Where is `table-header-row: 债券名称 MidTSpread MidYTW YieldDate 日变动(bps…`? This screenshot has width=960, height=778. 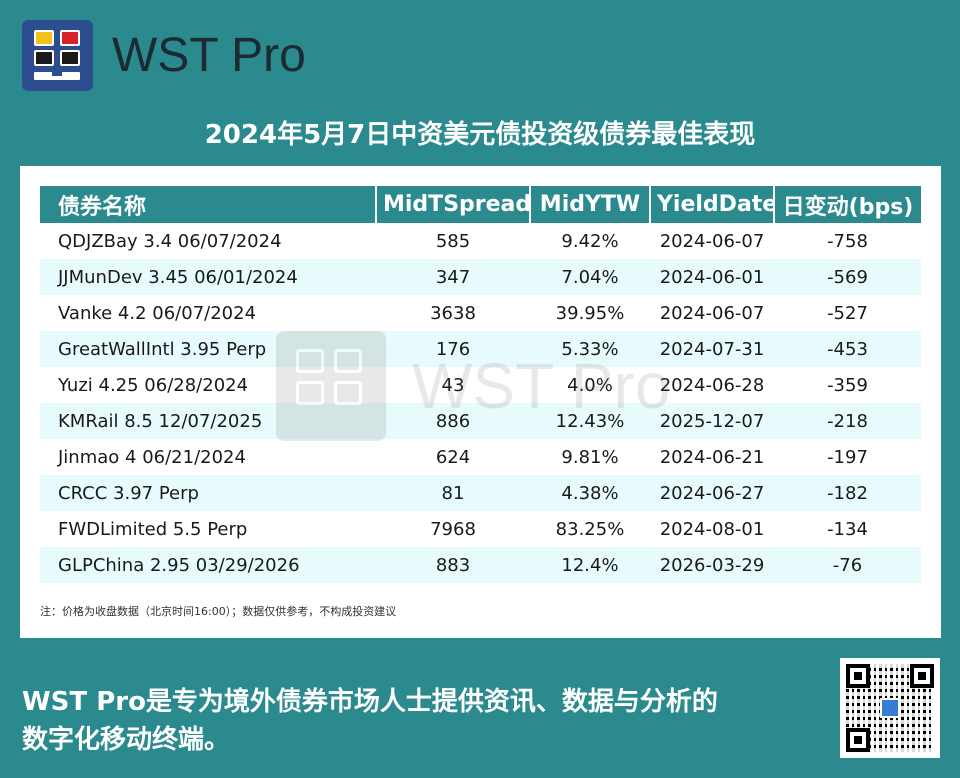 table-header-row: 债券名称 MidTSpread MidYTW YieldDate 日变动(bps… is located at coordinates (480, 204).